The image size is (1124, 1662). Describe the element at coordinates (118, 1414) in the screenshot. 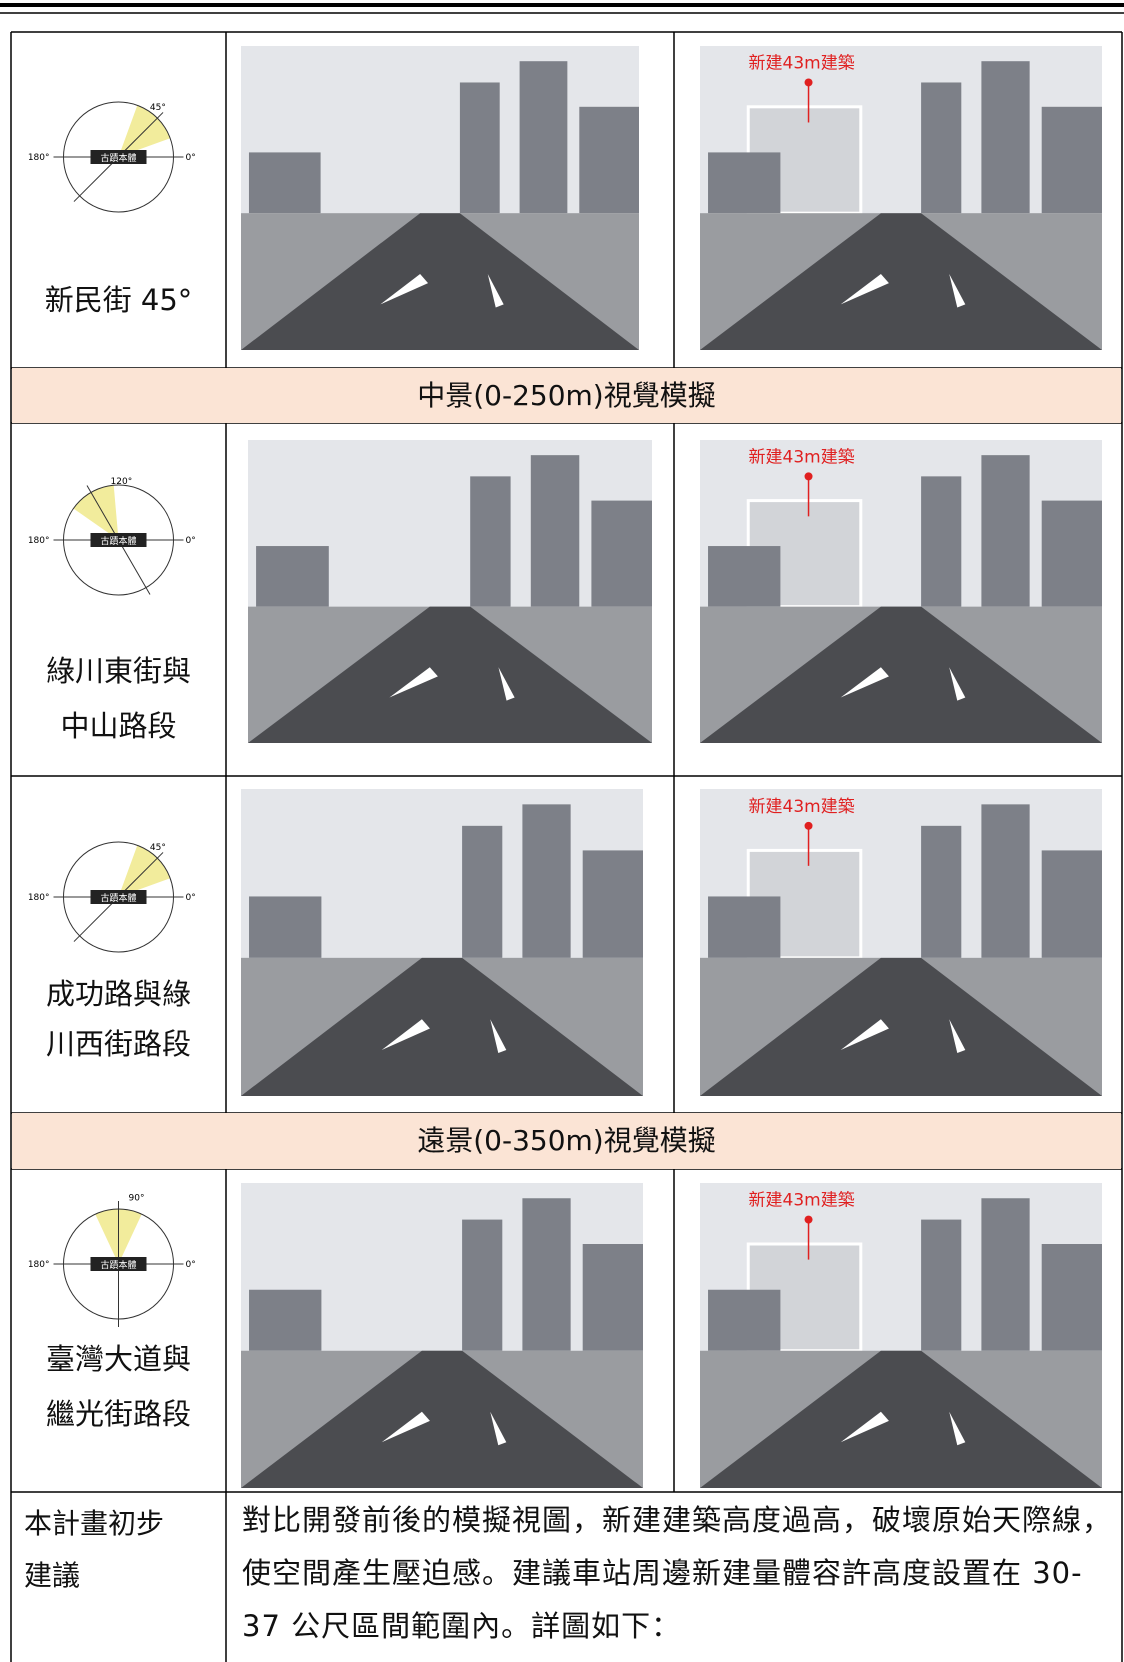

I see `location-label: 繼光街路段` at that location.